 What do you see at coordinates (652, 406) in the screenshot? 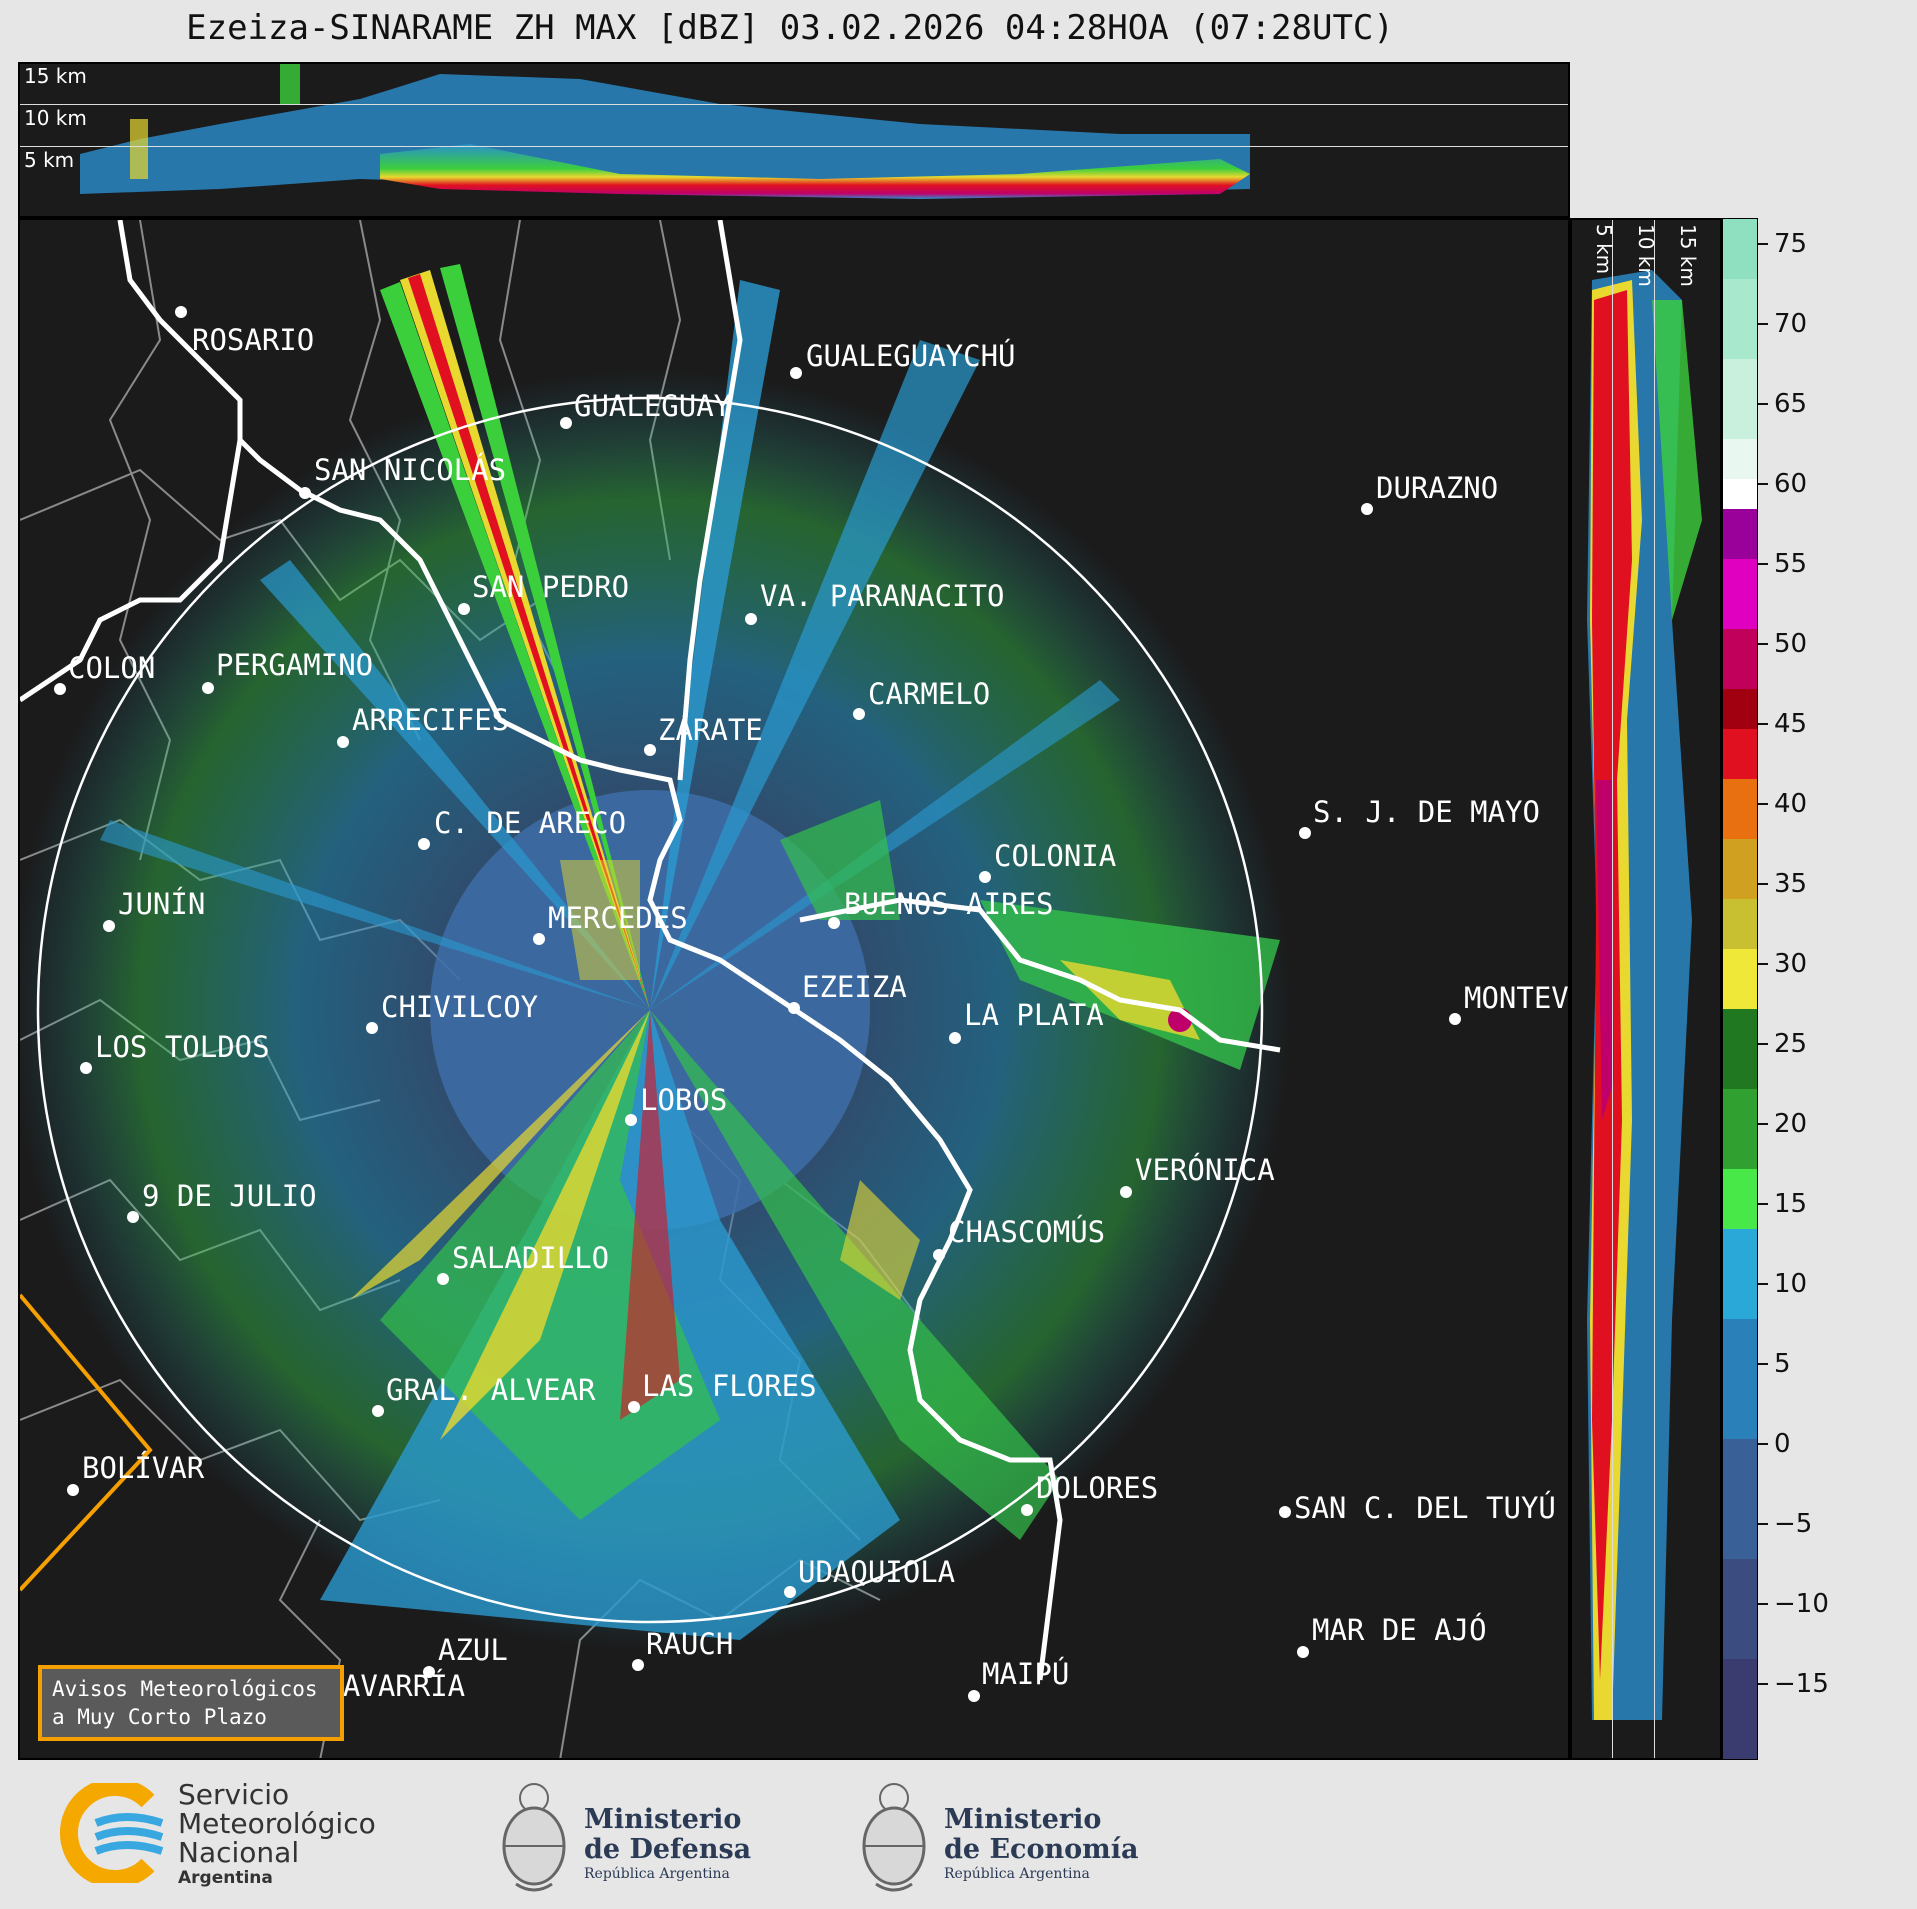
I see `svg-text: GUALEGUAY` at bounding box center [652, 406].